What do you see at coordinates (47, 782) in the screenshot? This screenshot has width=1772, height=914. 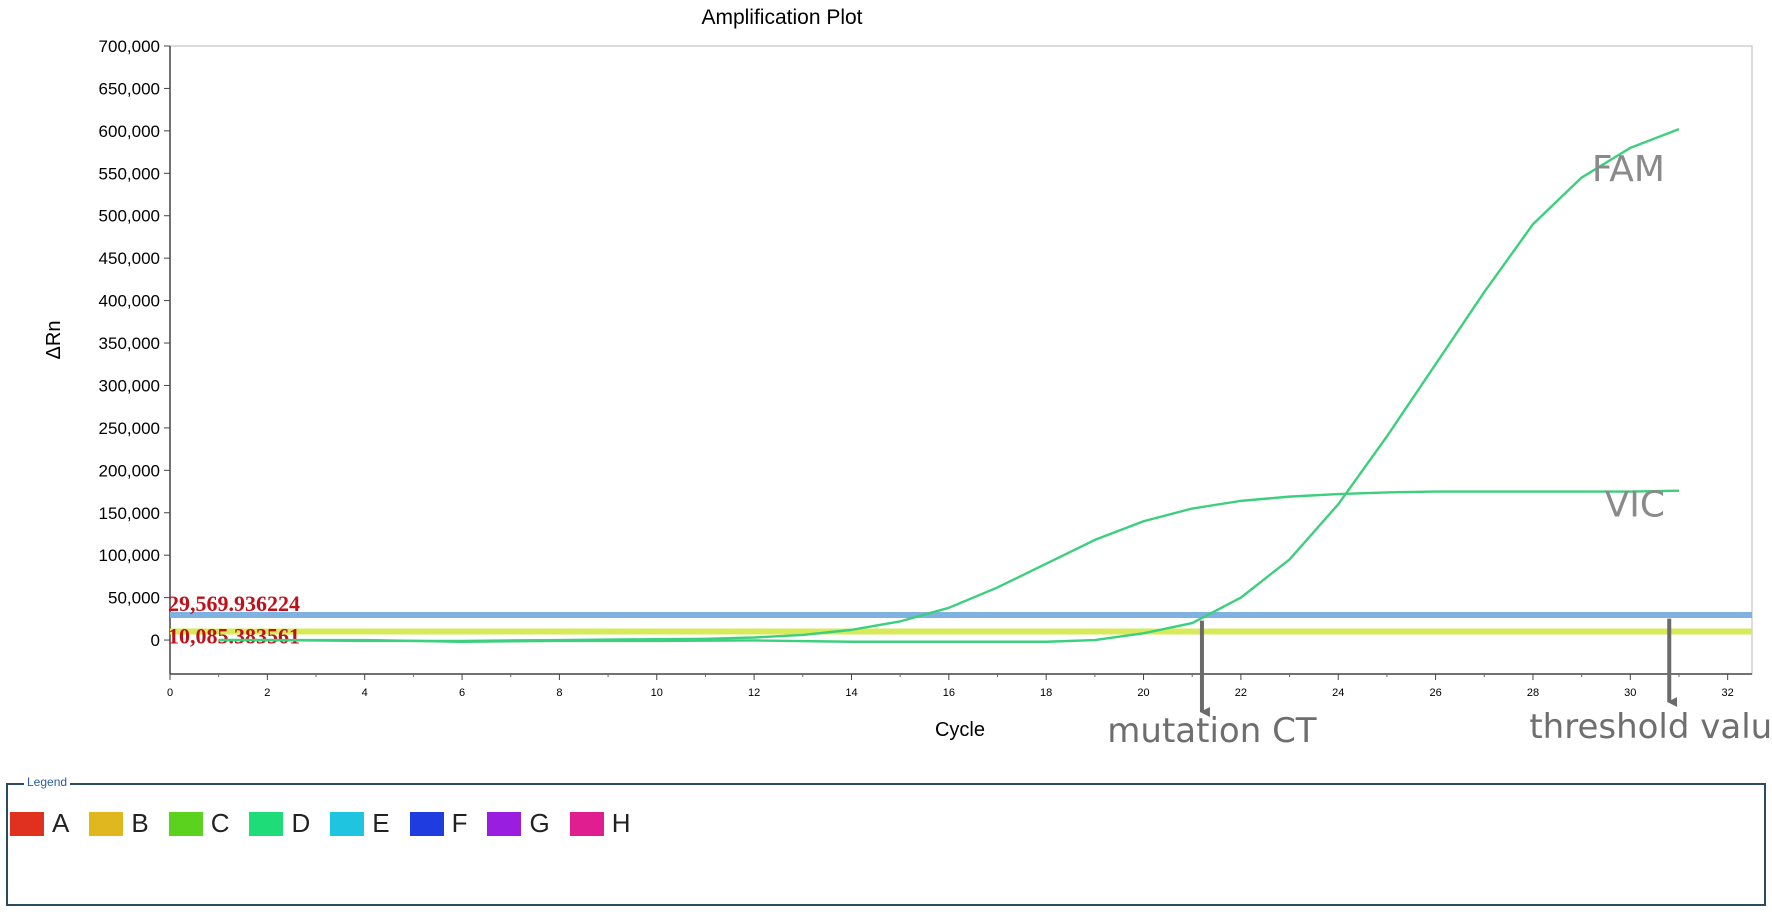 I see `legend-title: Legend` at bounding box center [47, 782].